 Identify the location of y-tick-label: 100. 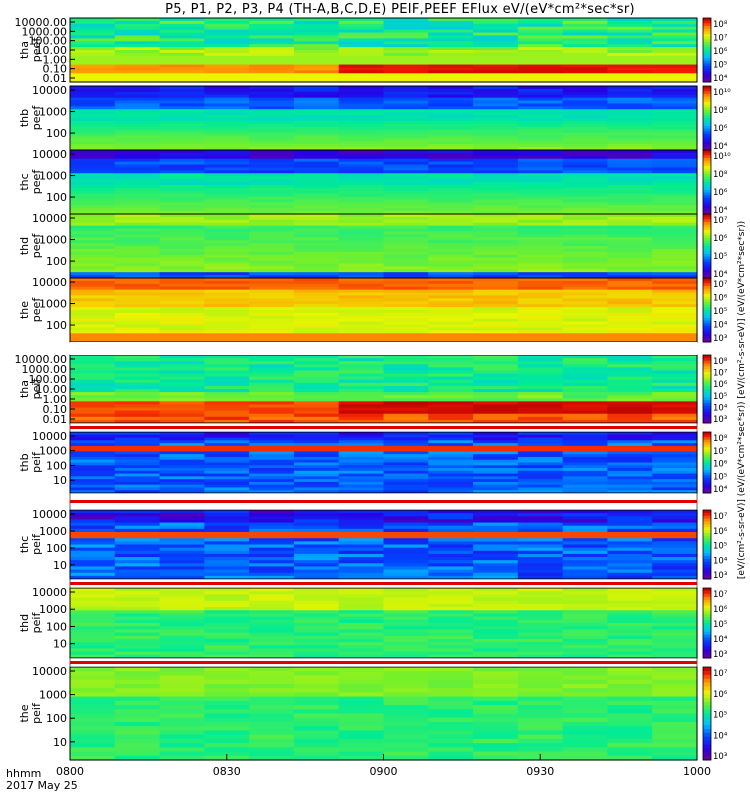
(56, 718).